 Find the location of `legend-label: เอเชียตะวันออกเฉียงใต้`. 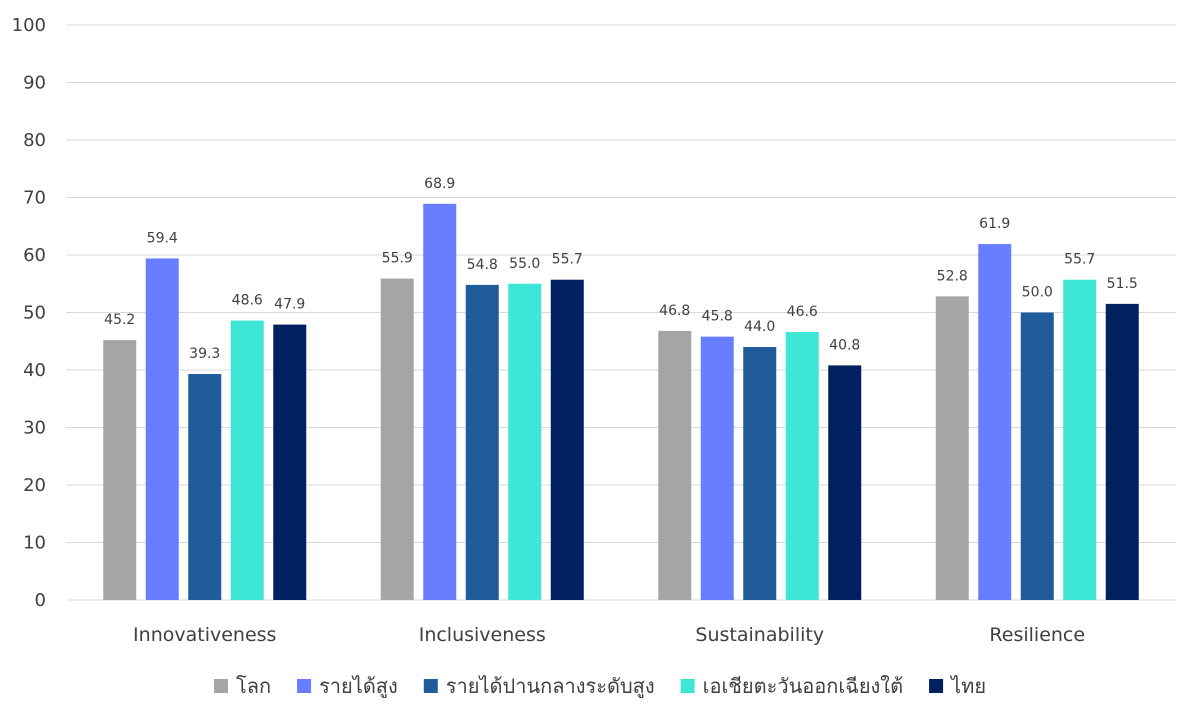

legend-label: เอเชียตะวันออกเฉียงใต้ is located at coordinates (803, 686).